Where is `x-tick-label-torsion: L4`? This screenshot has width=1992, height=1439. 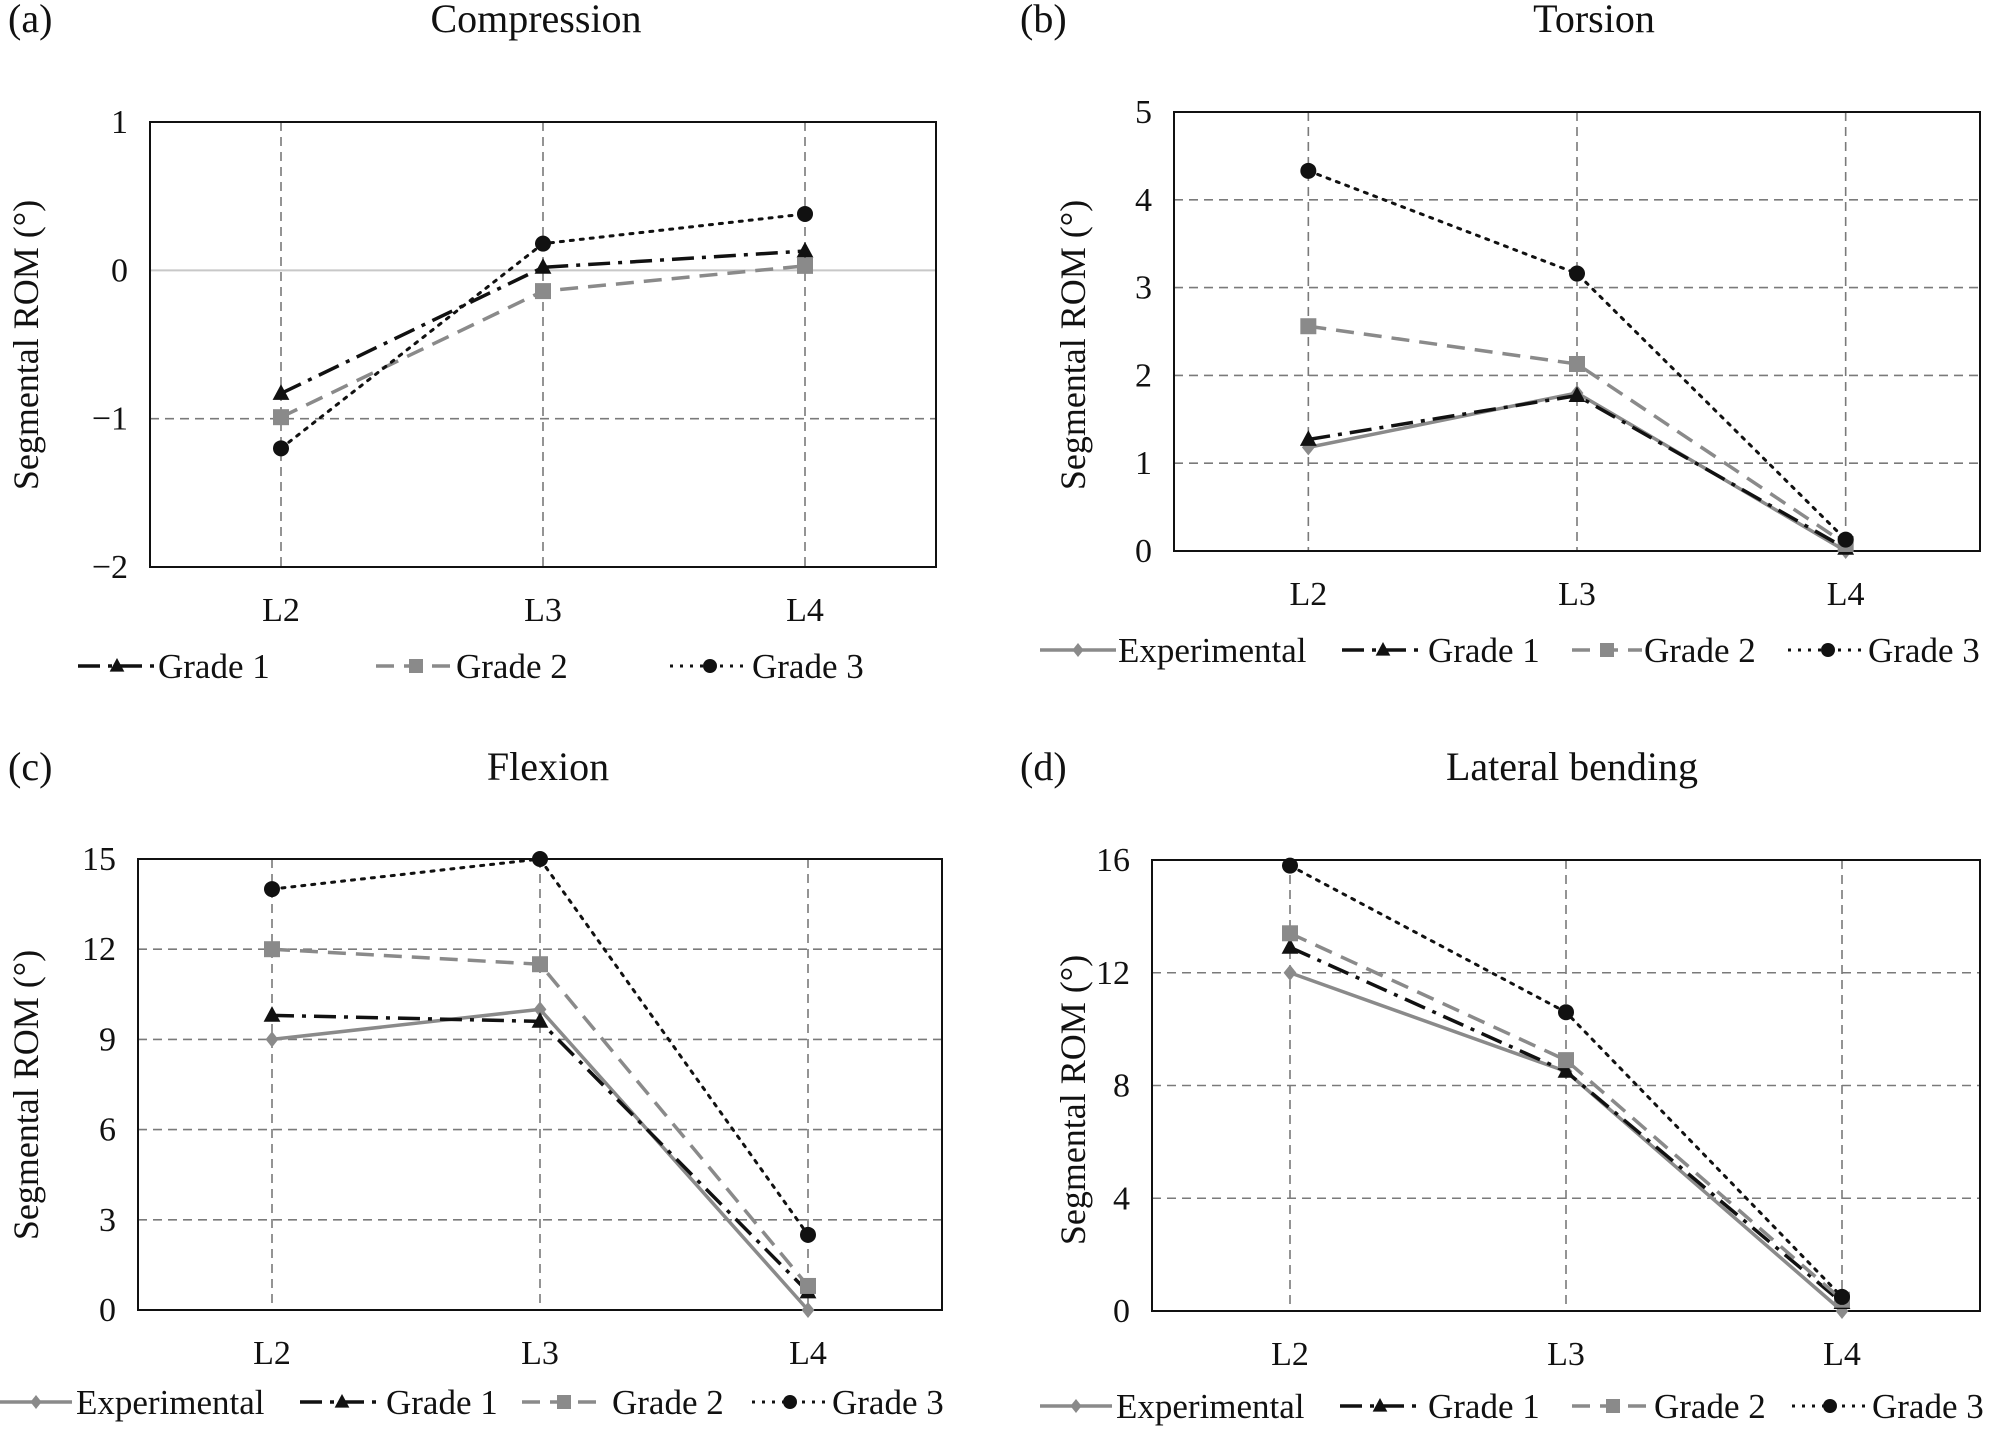 x-tick-label-torsion: L4 is located at coordinates (1846, 594).